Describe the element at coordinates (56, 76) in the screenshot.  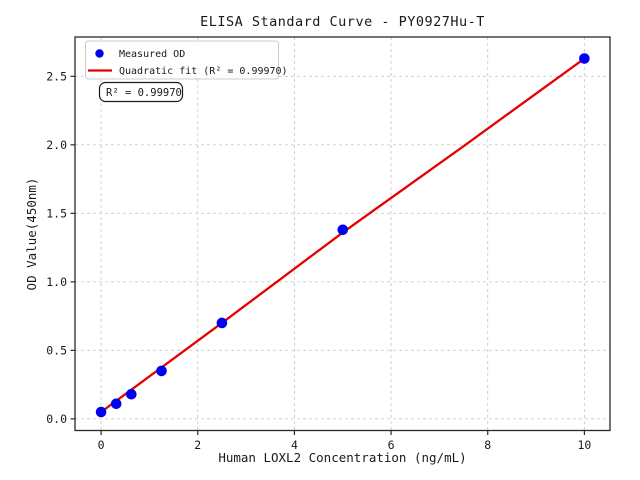
I see `y-tick-label: 2.5` at that location.